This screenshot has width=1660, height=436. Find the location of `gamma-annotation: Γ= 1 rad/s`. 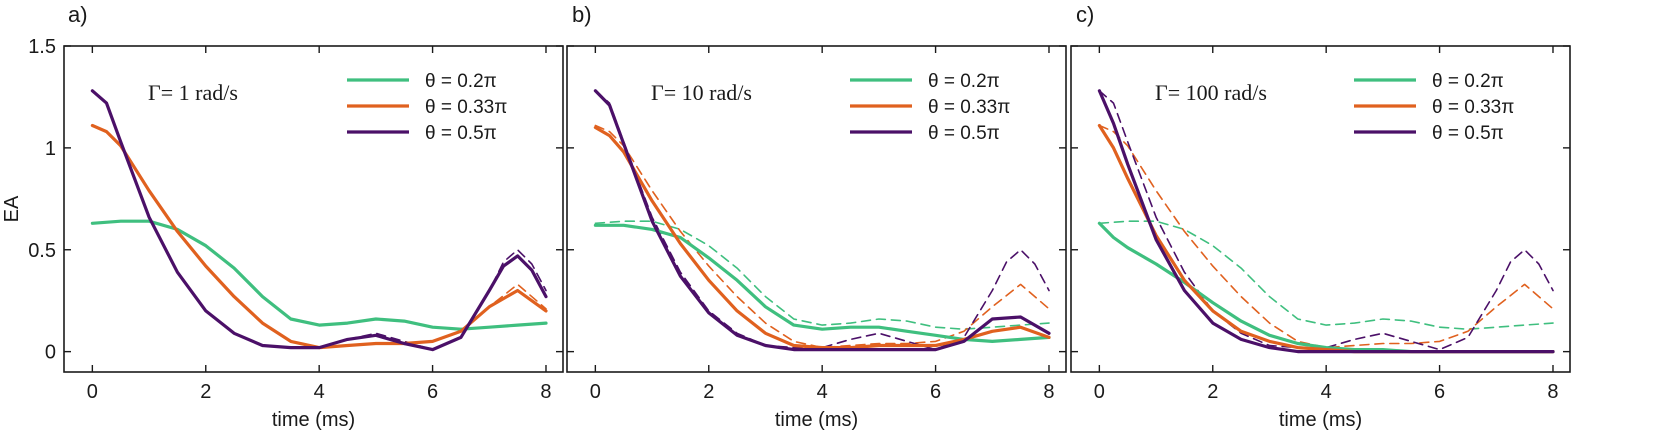

gamma-annotation: Γ= 1 rad/s is located at coordinates (193, 92).